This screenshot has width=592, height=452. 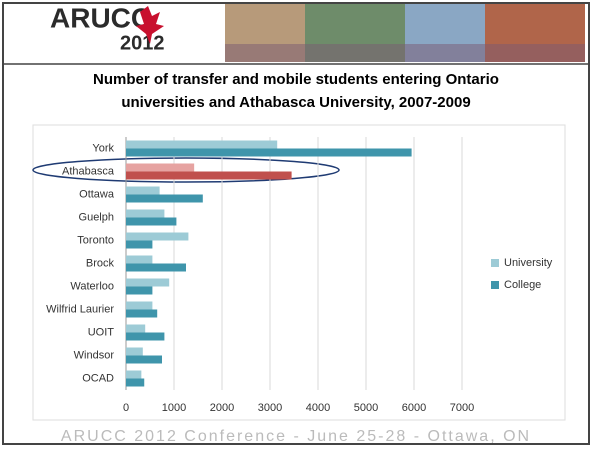 What do you see at coordinates (94, 355) in the screenshot?
I see `y-tick-label: Windsor` at bounding box center [94, 355].